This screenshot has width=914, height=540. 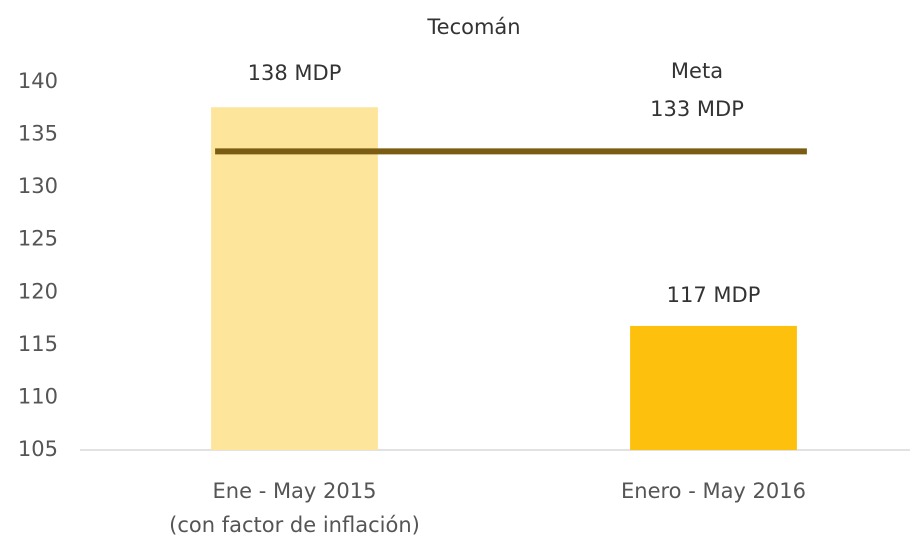 I want to click on y-tick-label: 120, so click(x=38, y=291).